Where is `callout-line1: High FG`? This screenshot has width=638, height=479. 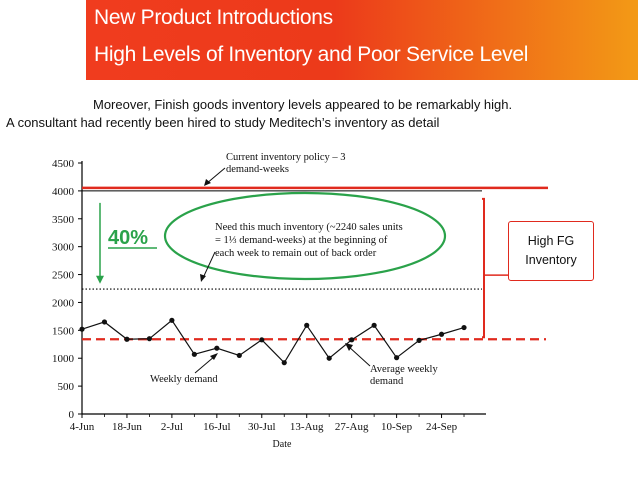 callout-line1: High FG is located at coordinates (551, 241).